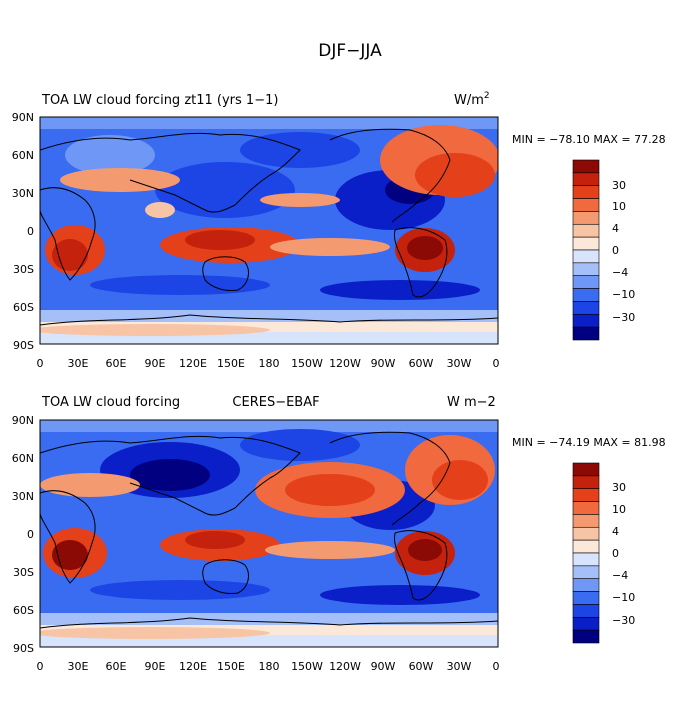 The height and width of the screenshot is (705, 700). Describe the element at coordinates (23, 117) in the screenshot. I see `tick-label: 90N` at that location.